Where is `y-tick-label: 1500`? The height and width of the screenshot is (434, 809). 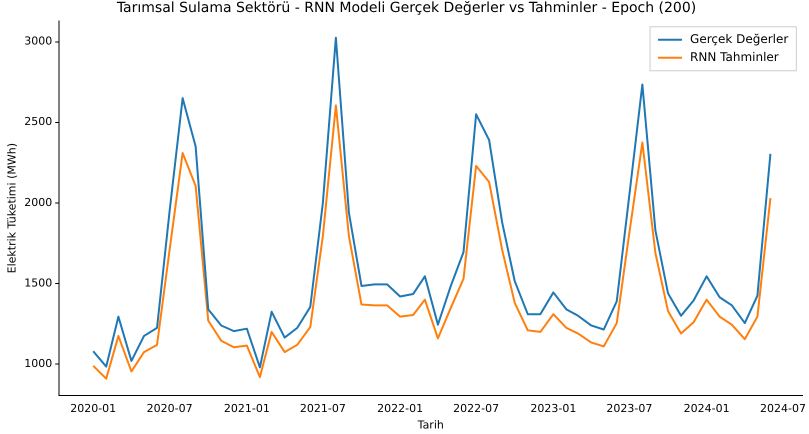 y-tick-label: 1500 is located at coordinates (38, 283).